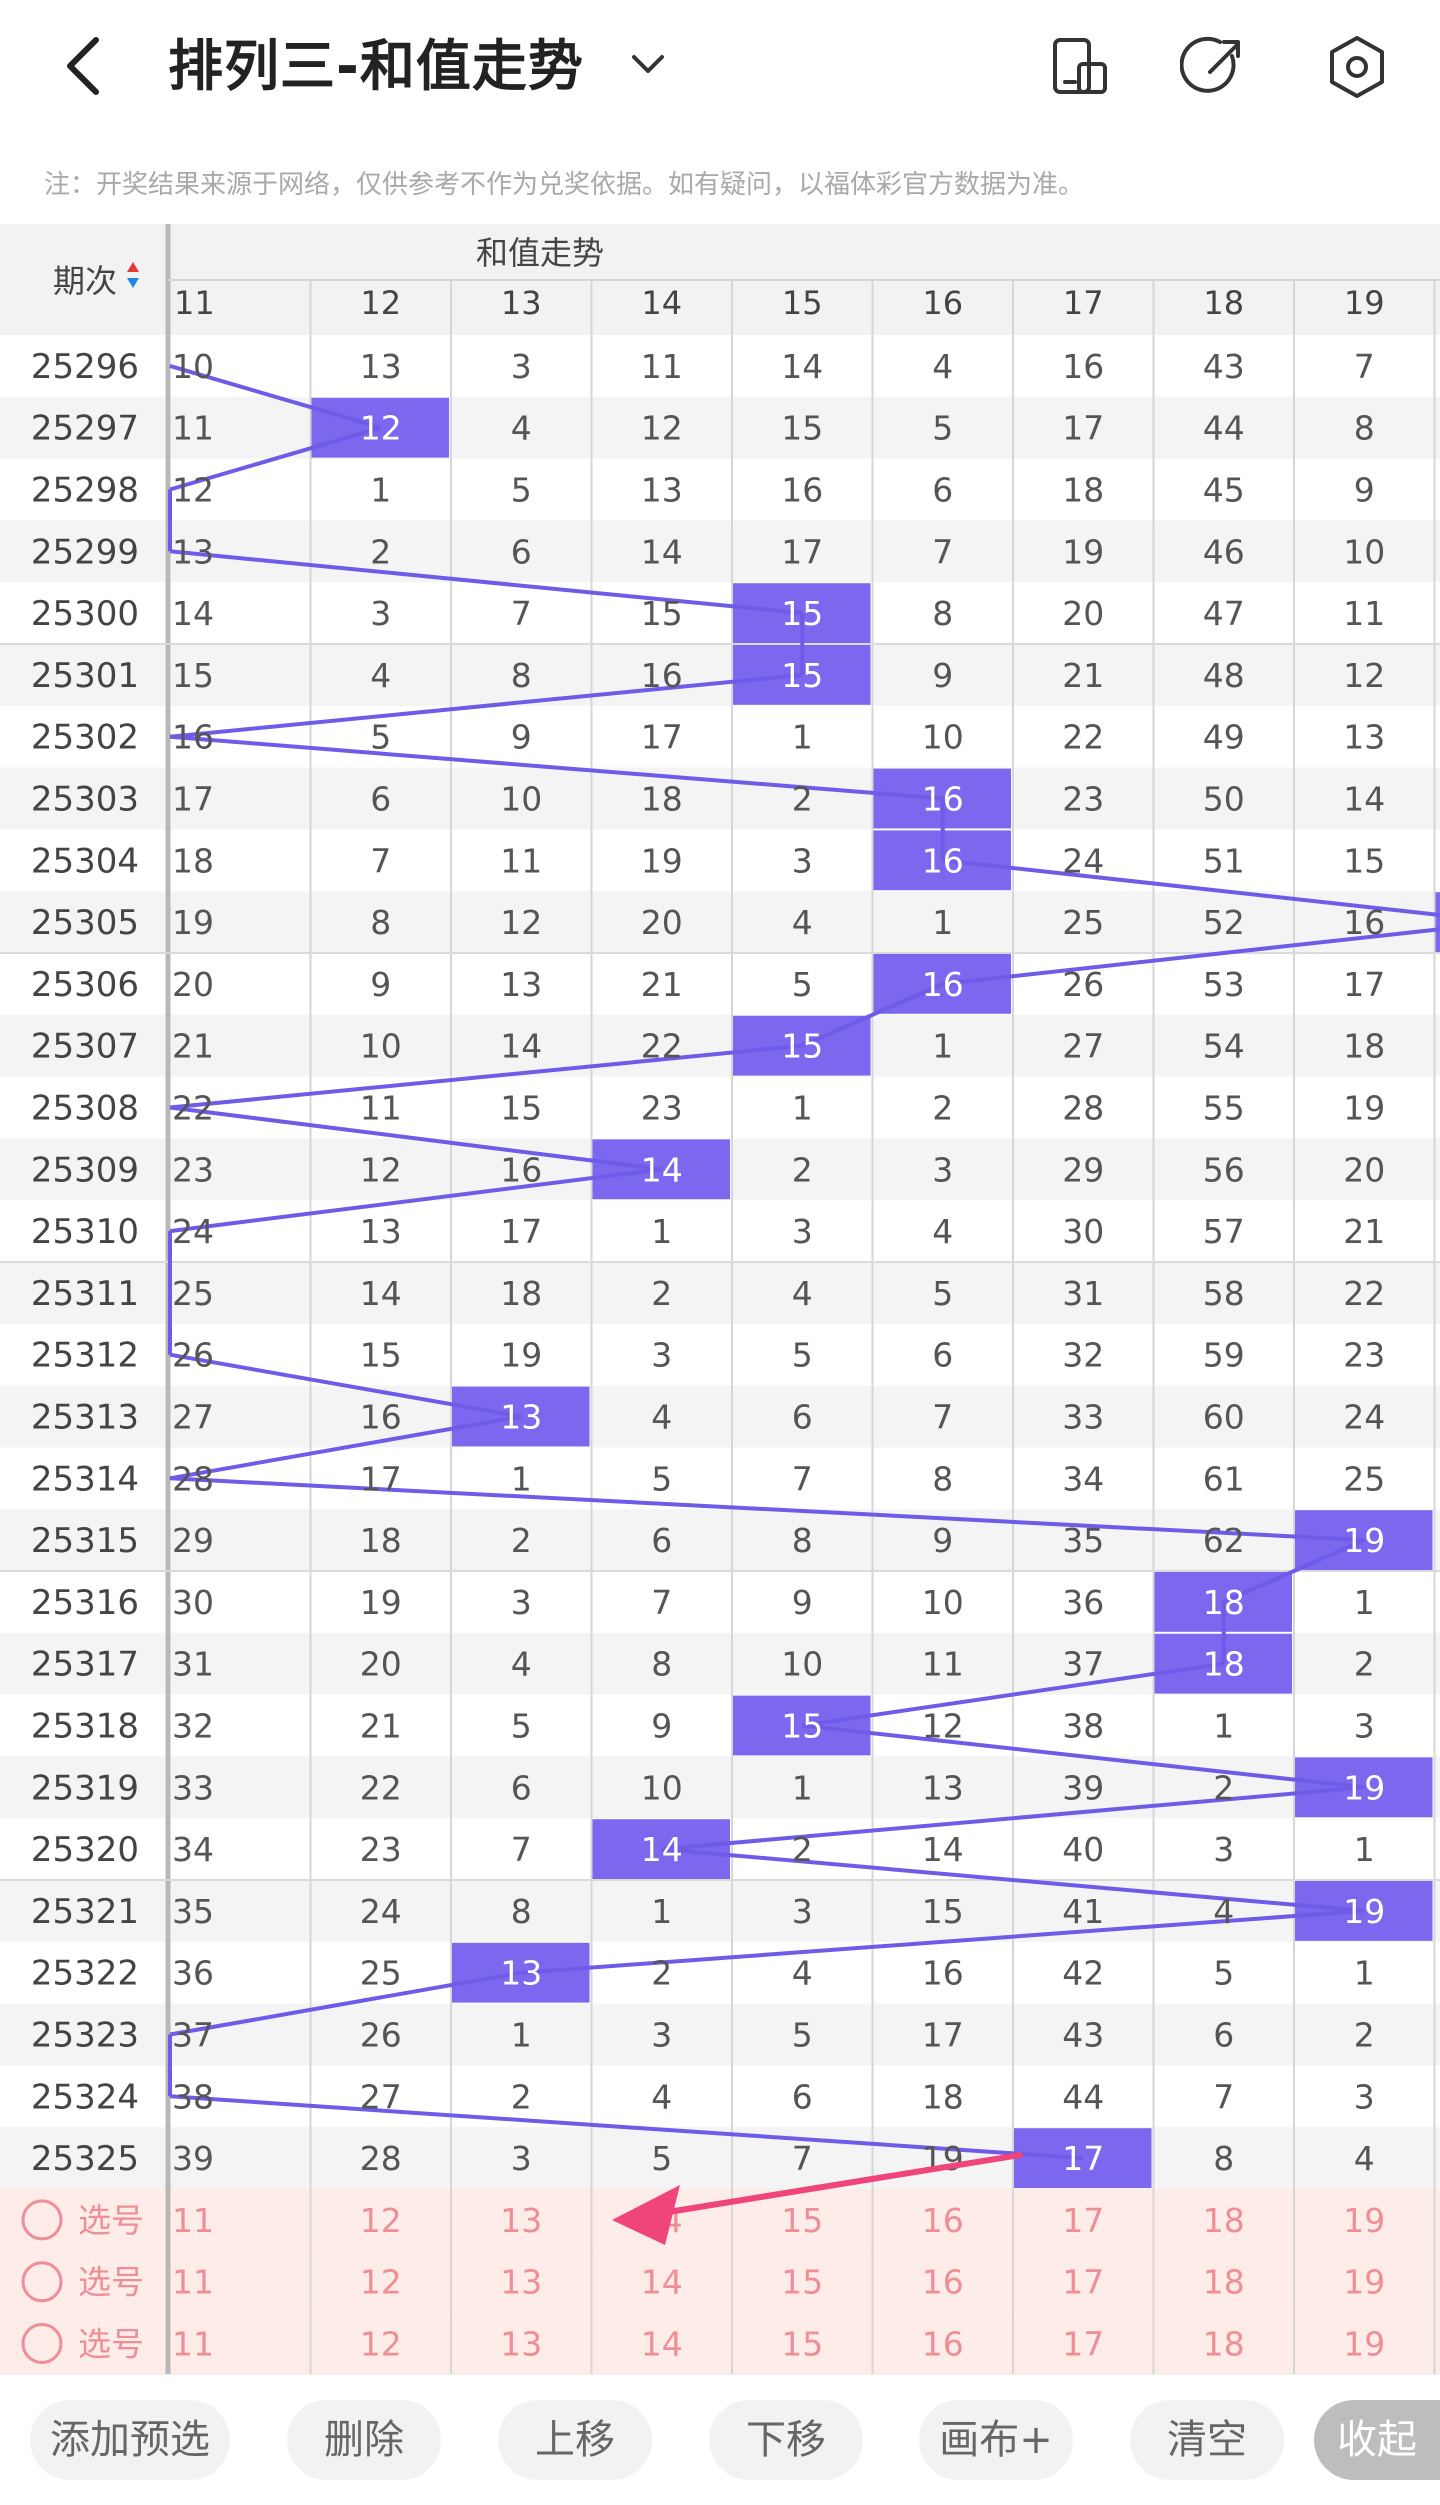  I want to click on column-header: 13, so click(521, 303).